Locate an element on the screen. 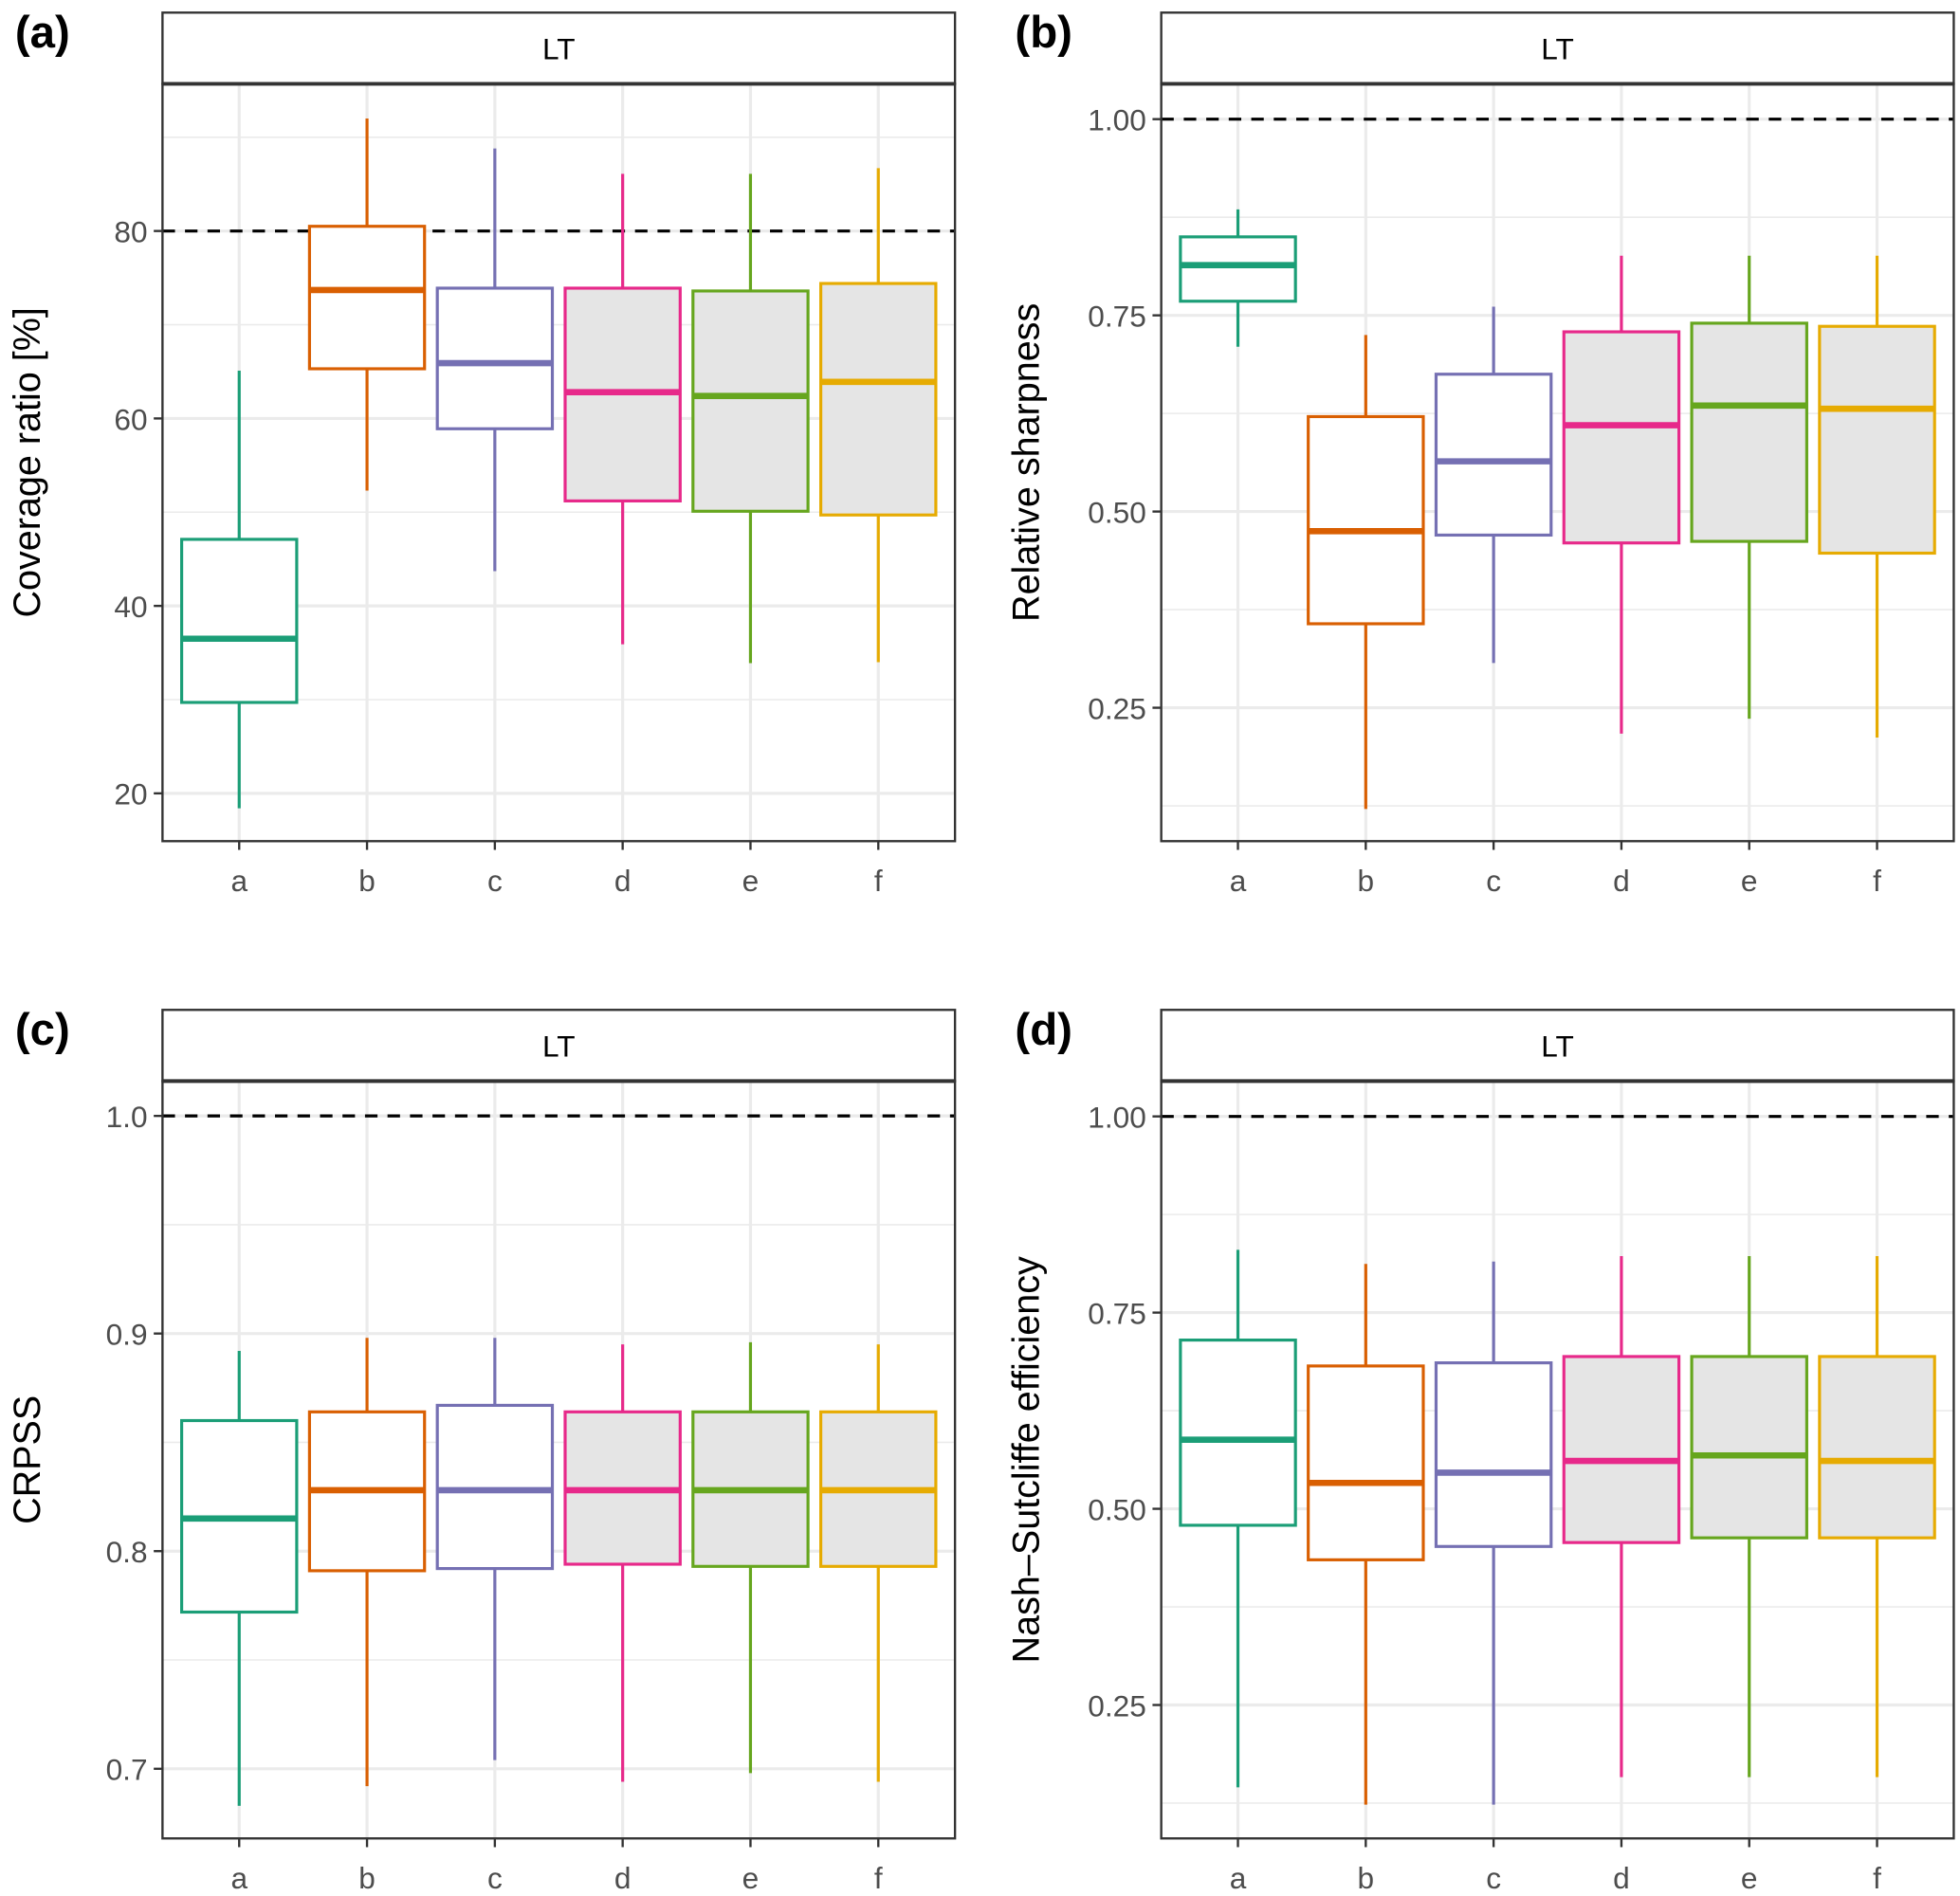 The width and height of the screenshot is (1960, 1896). y-tick-label: 80 is located at coordinates (130, 232).